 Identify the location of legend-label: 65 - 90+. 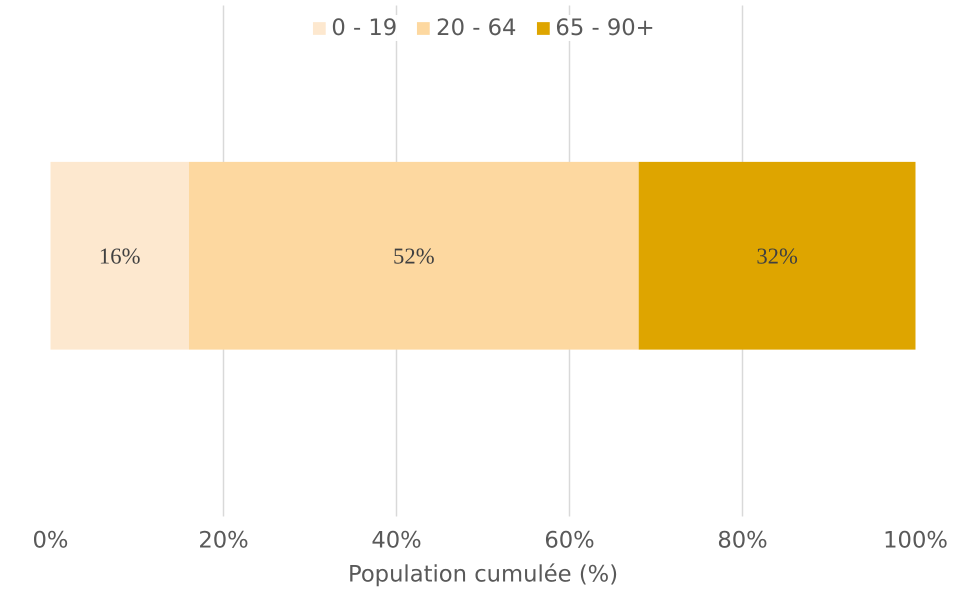
(605, 28).